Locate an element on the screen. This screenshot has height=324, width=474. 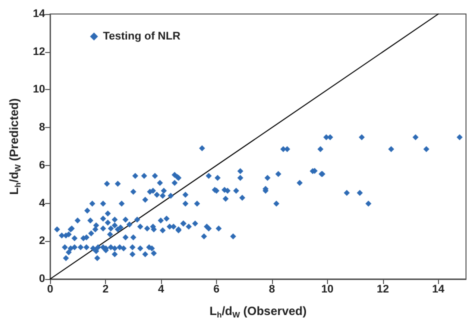
y-tick-label: 2 is located at coordinates (42, 241).